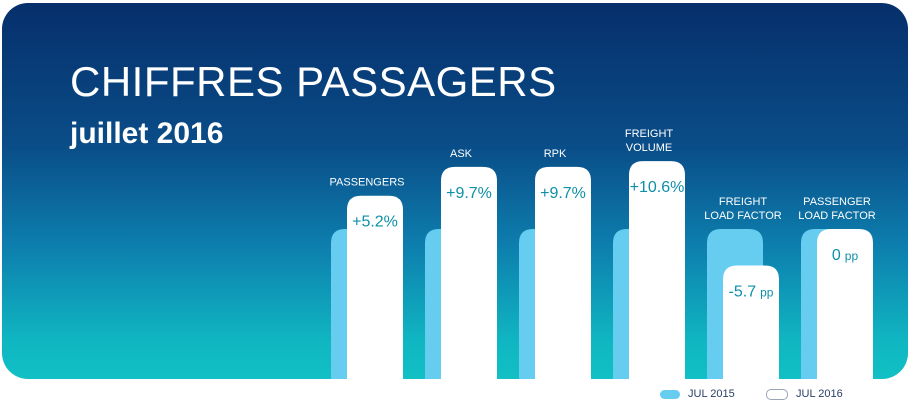  I want to click on bar-group-3: FREIGHT VOLUME +10.6%, so click(649, 253).